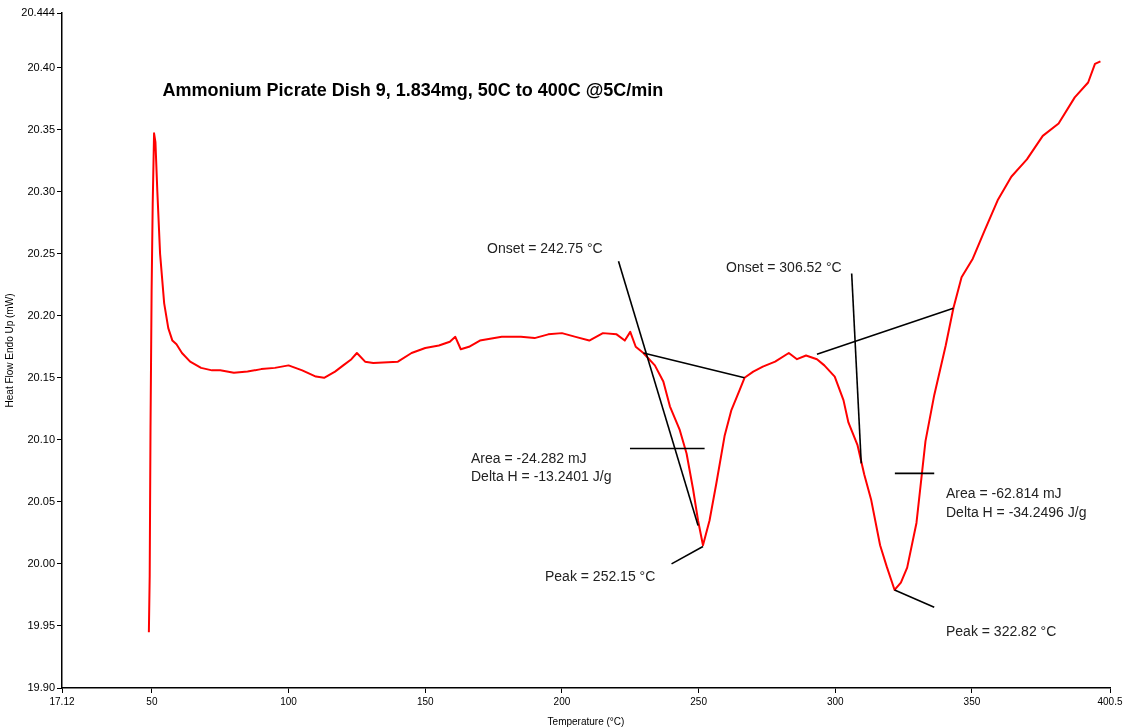 The image size is (1130, 728). I want to click on y-tick-label: 20.00, so click(41, 562).